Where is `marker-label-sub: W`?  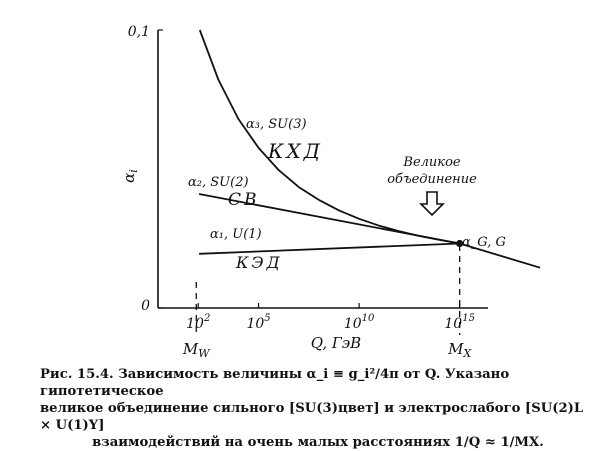
marker-label-sub: W is located at coordinates (204, 353).